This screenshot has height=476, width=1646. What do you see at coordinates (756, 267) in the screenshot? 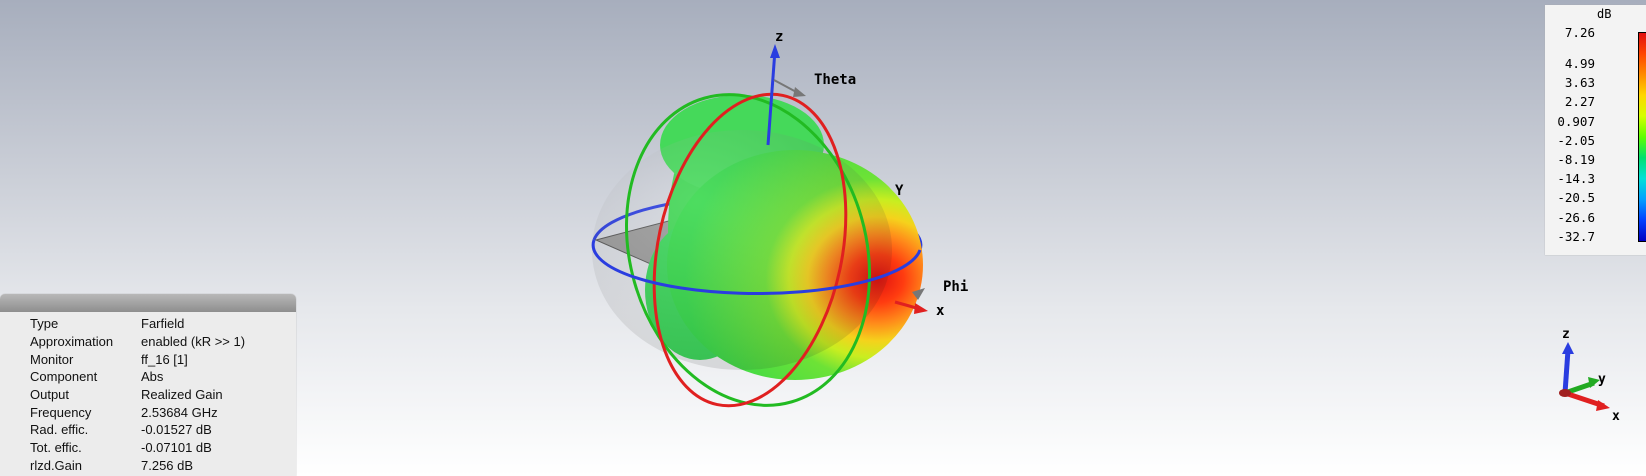
I see `phi-circle-front` at bounding box center [756, 267].